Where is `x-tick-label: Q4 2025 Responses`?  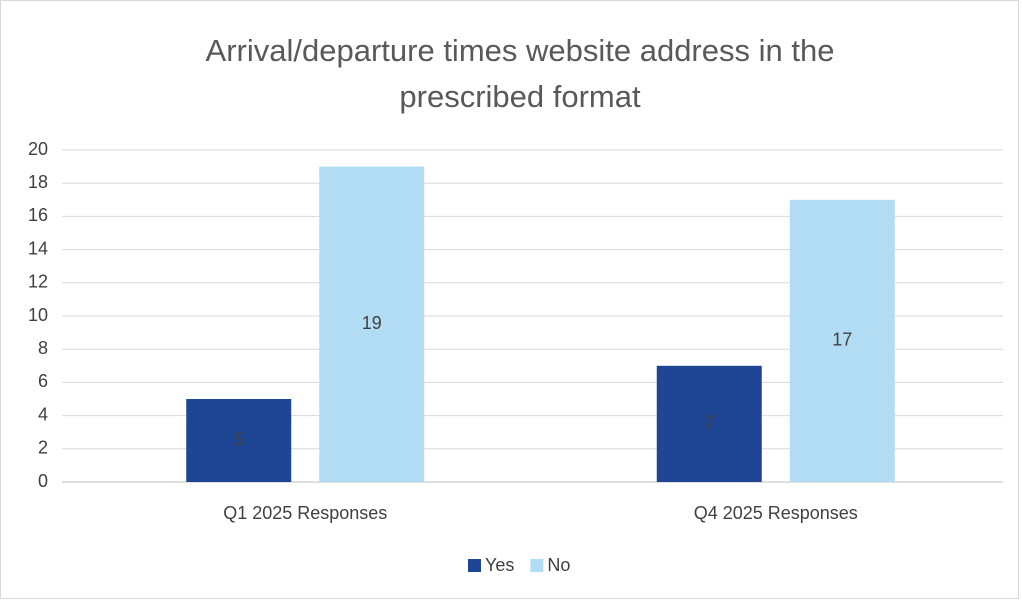 x-tick-label: Q4 2025 Responses is located at coordinates (776, 513).